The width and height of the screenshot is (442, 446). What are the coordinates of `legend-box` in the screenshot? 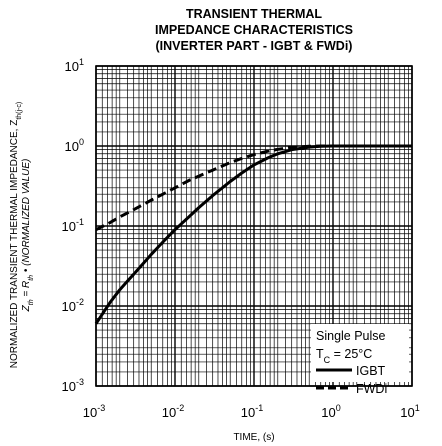 It's located at (360, 353).